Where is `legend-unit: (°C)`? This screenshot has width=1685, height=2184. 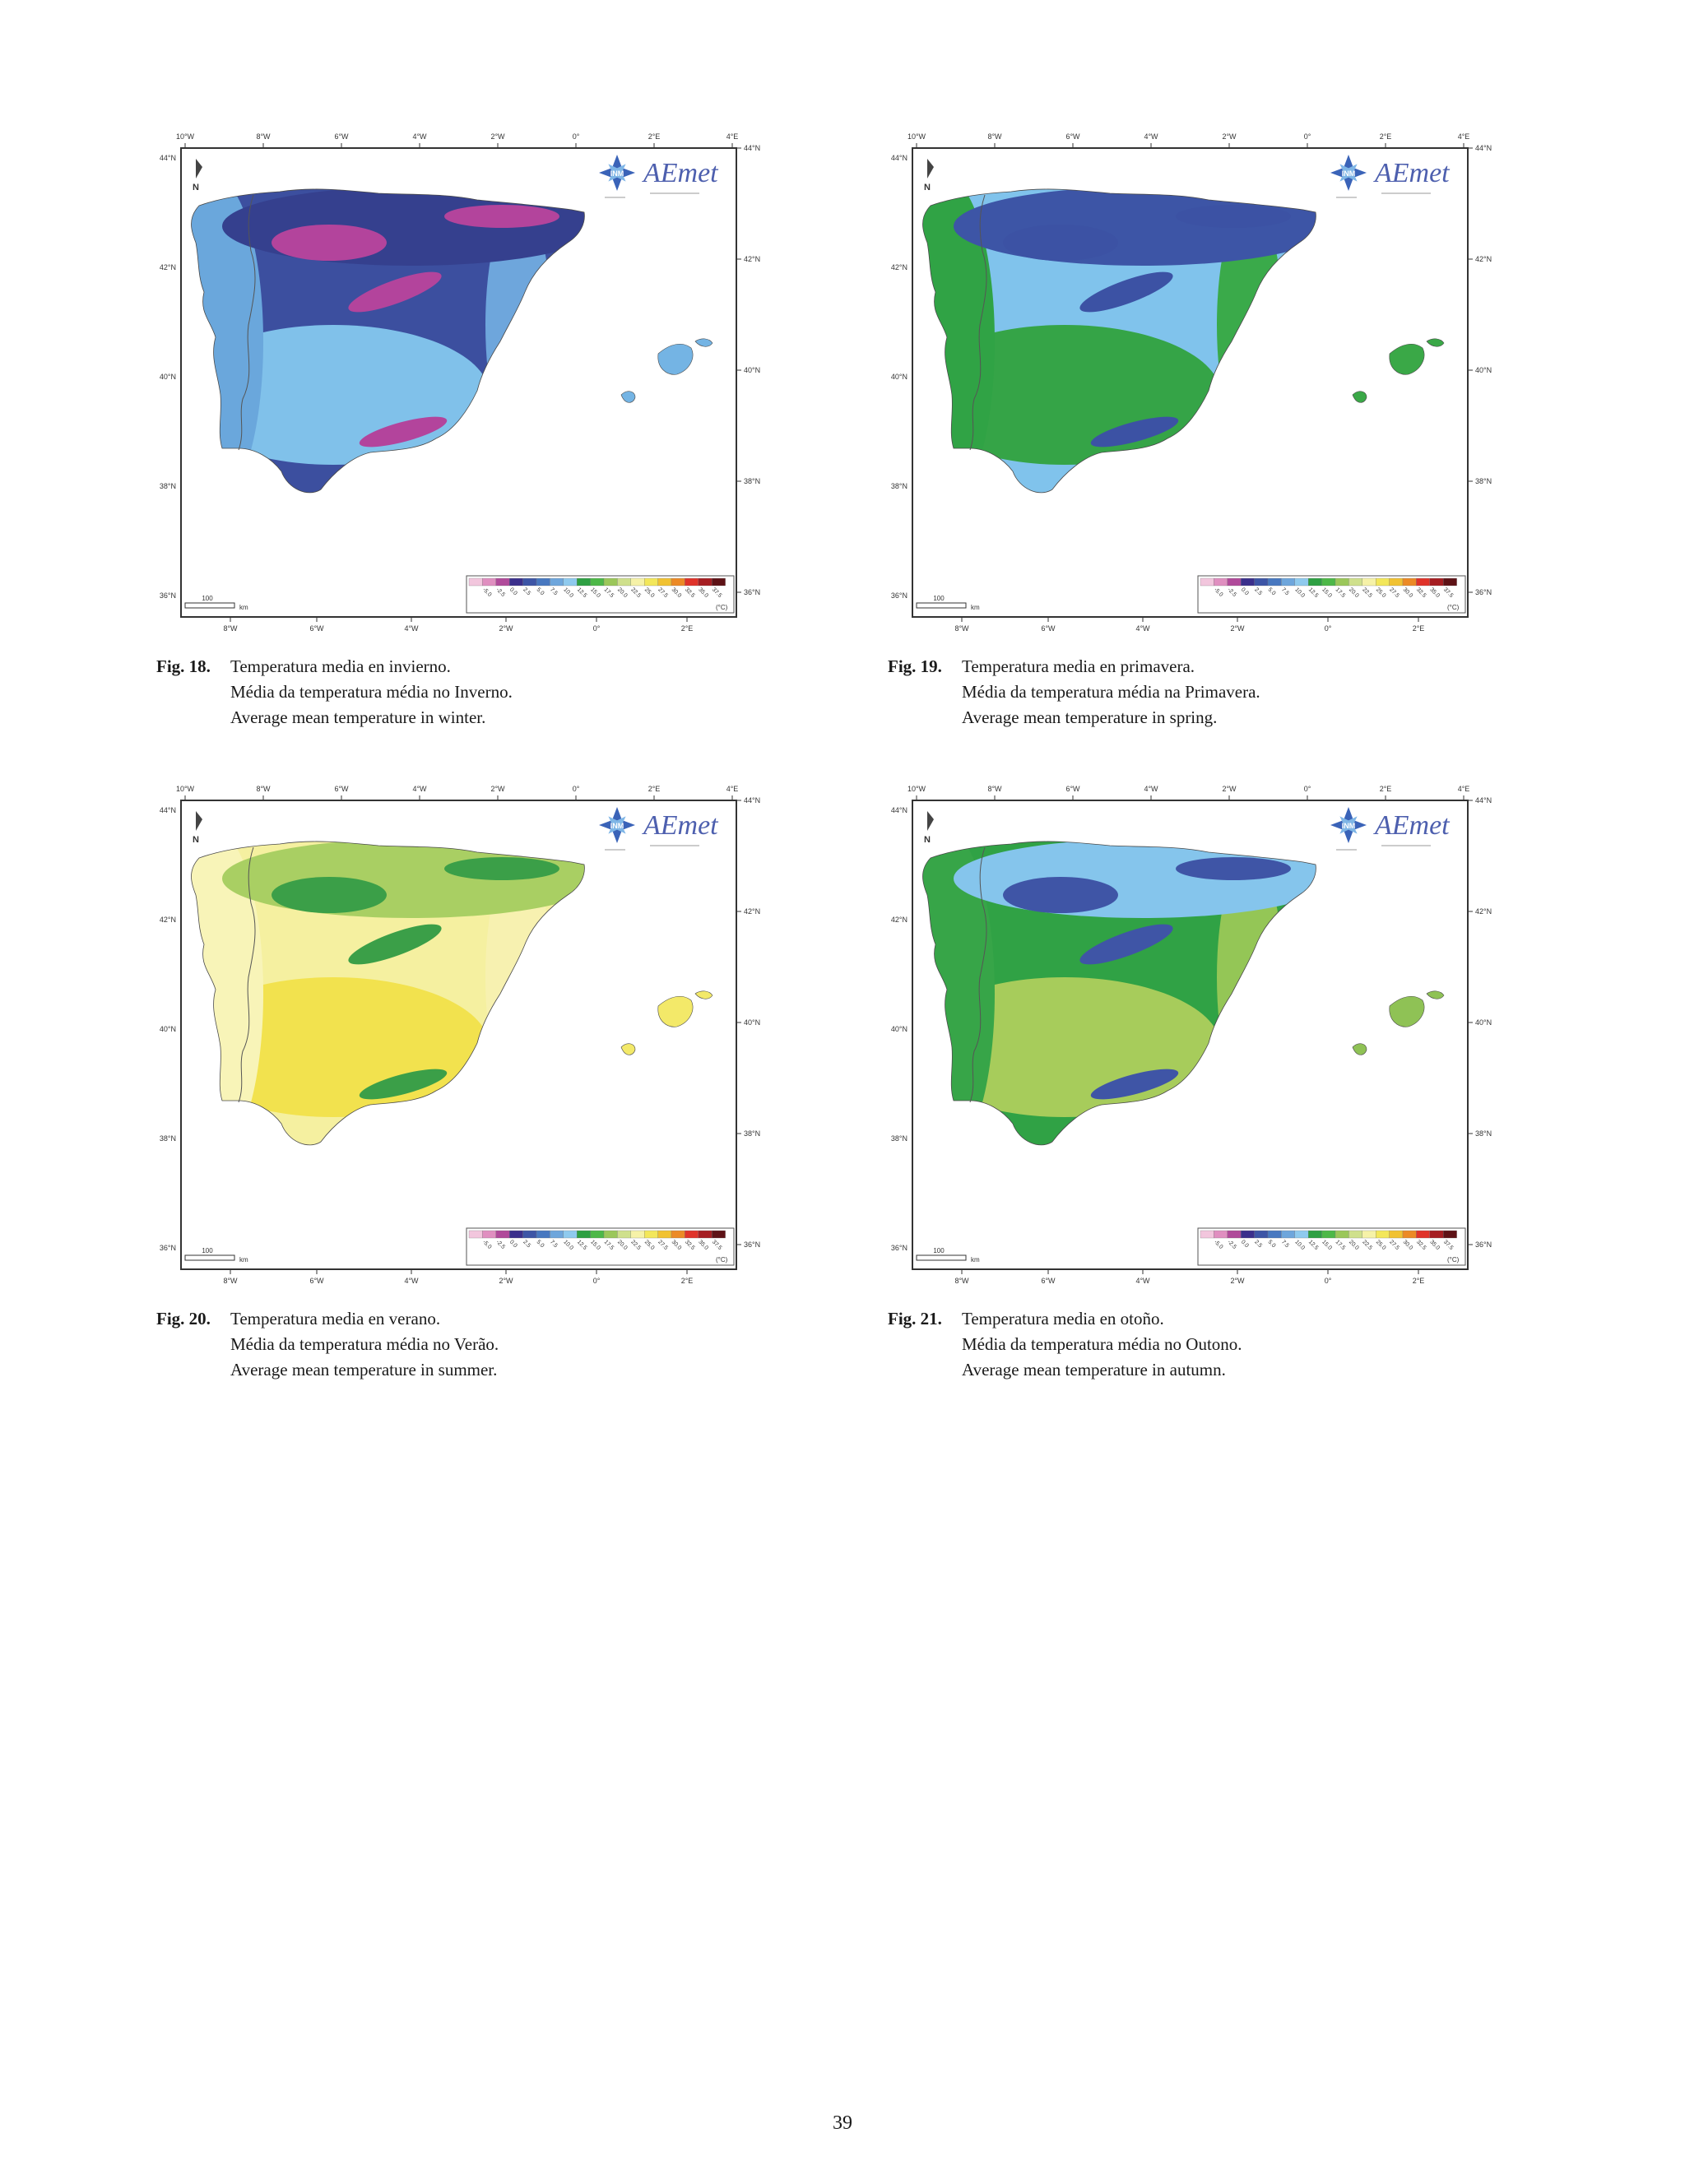
legend-unit: (°C) is located at coordinates (722, 607).